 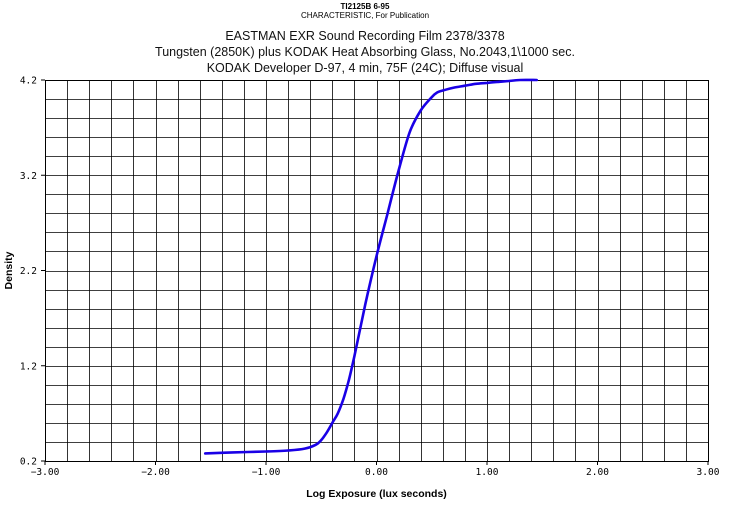 What do you see at coordinates (9, 270) in the screenshot?
I see `y-axis-label: Density` at bounding box center [9, 270].